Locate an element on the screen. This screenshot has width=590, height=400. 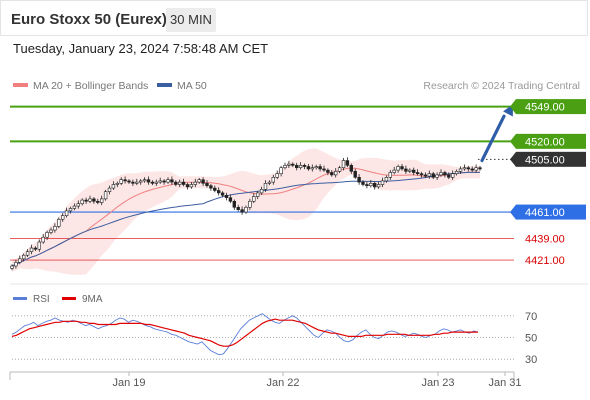
legend-ma50: MA 50 is located at coordinates (182, 86).